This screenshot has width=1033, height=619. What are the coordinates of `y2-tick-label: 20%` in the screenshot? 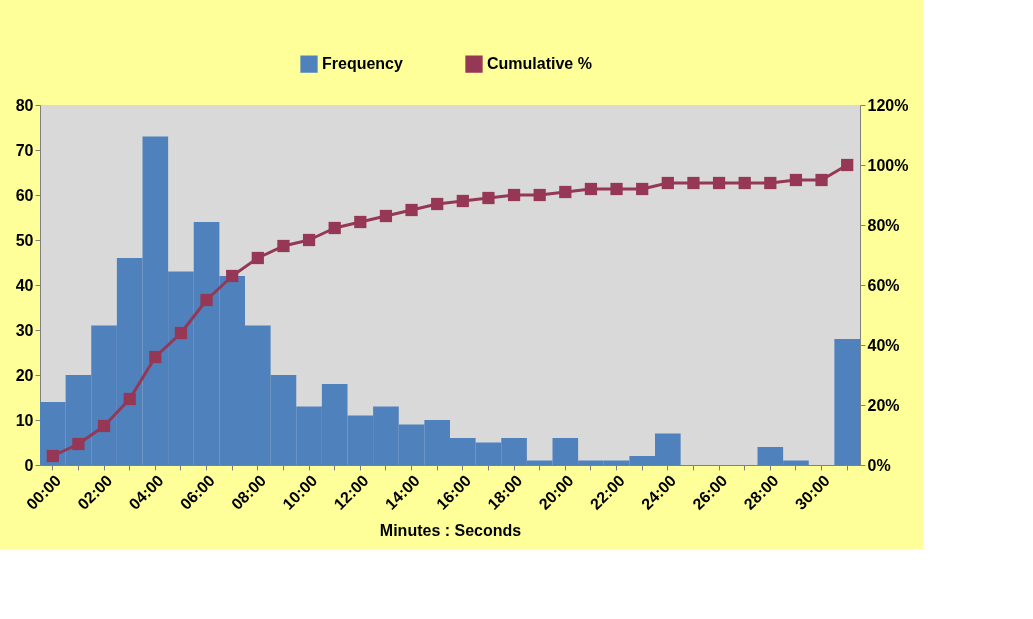 It's located at (883, 405).